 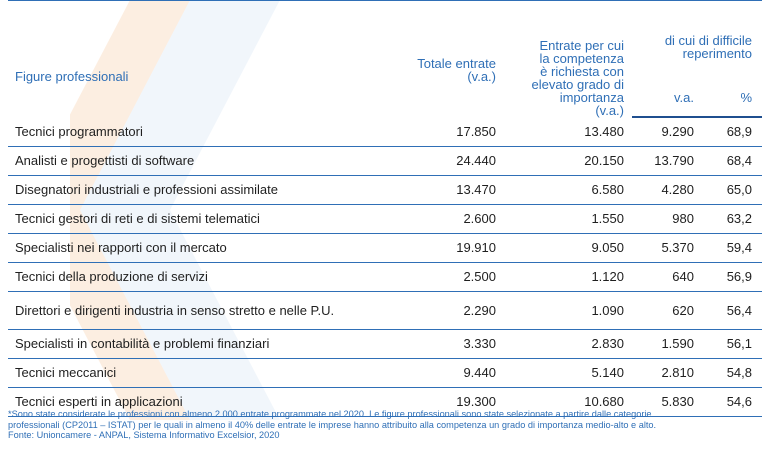 I want to click on cell-difficile-pct: 54,6, so click(x=732, y=402).